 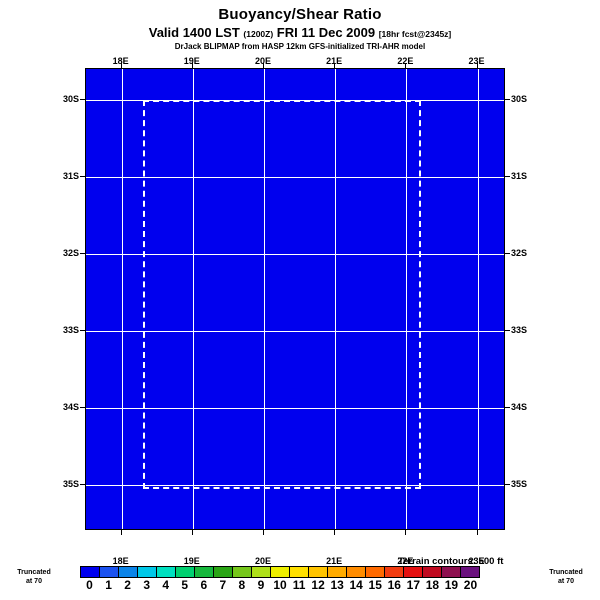 I want to click on color-scale-tick-8: 8, so click(x=242, y=585).